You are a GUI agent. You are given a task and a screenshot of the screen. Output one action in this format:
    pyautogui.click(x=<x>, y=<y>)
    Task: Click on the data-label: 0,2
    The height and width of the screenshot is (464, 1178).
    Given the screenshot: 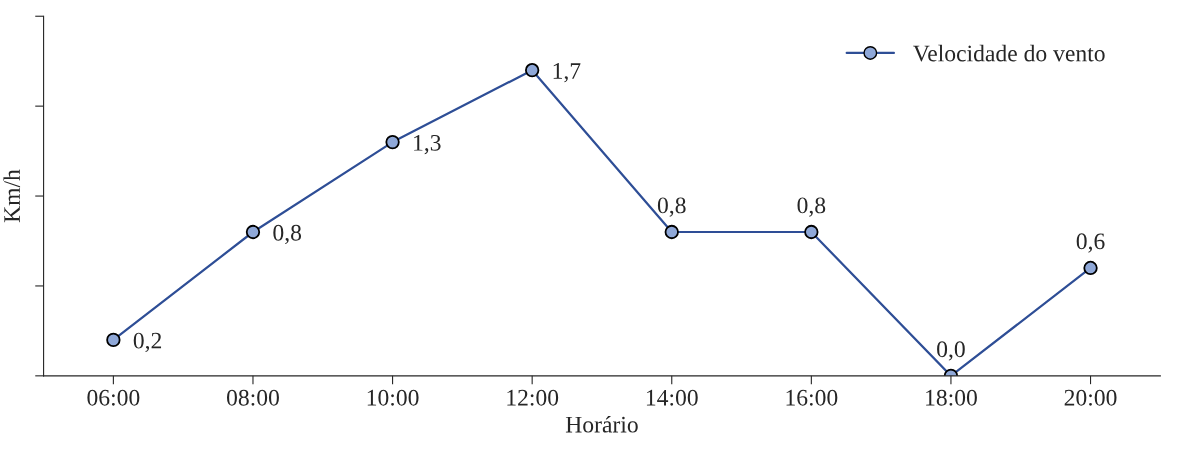 What is the action you would take?
    pyautogui.click(x=147, y=342)
    